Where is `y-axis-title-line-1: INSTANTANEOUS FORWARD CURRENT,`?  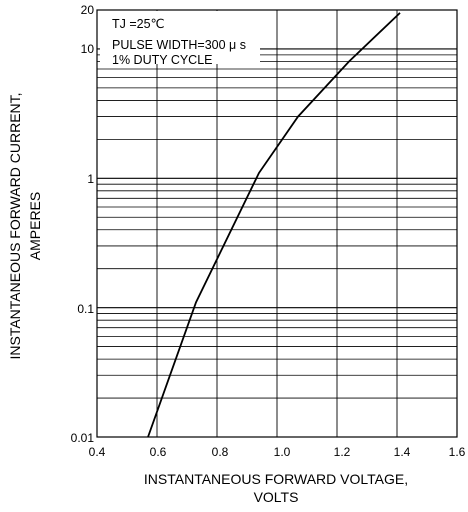
y-axis-title-line-1: INSTANTANEOUS FORWARD CURRENT, is located at coordinates (15, 225).